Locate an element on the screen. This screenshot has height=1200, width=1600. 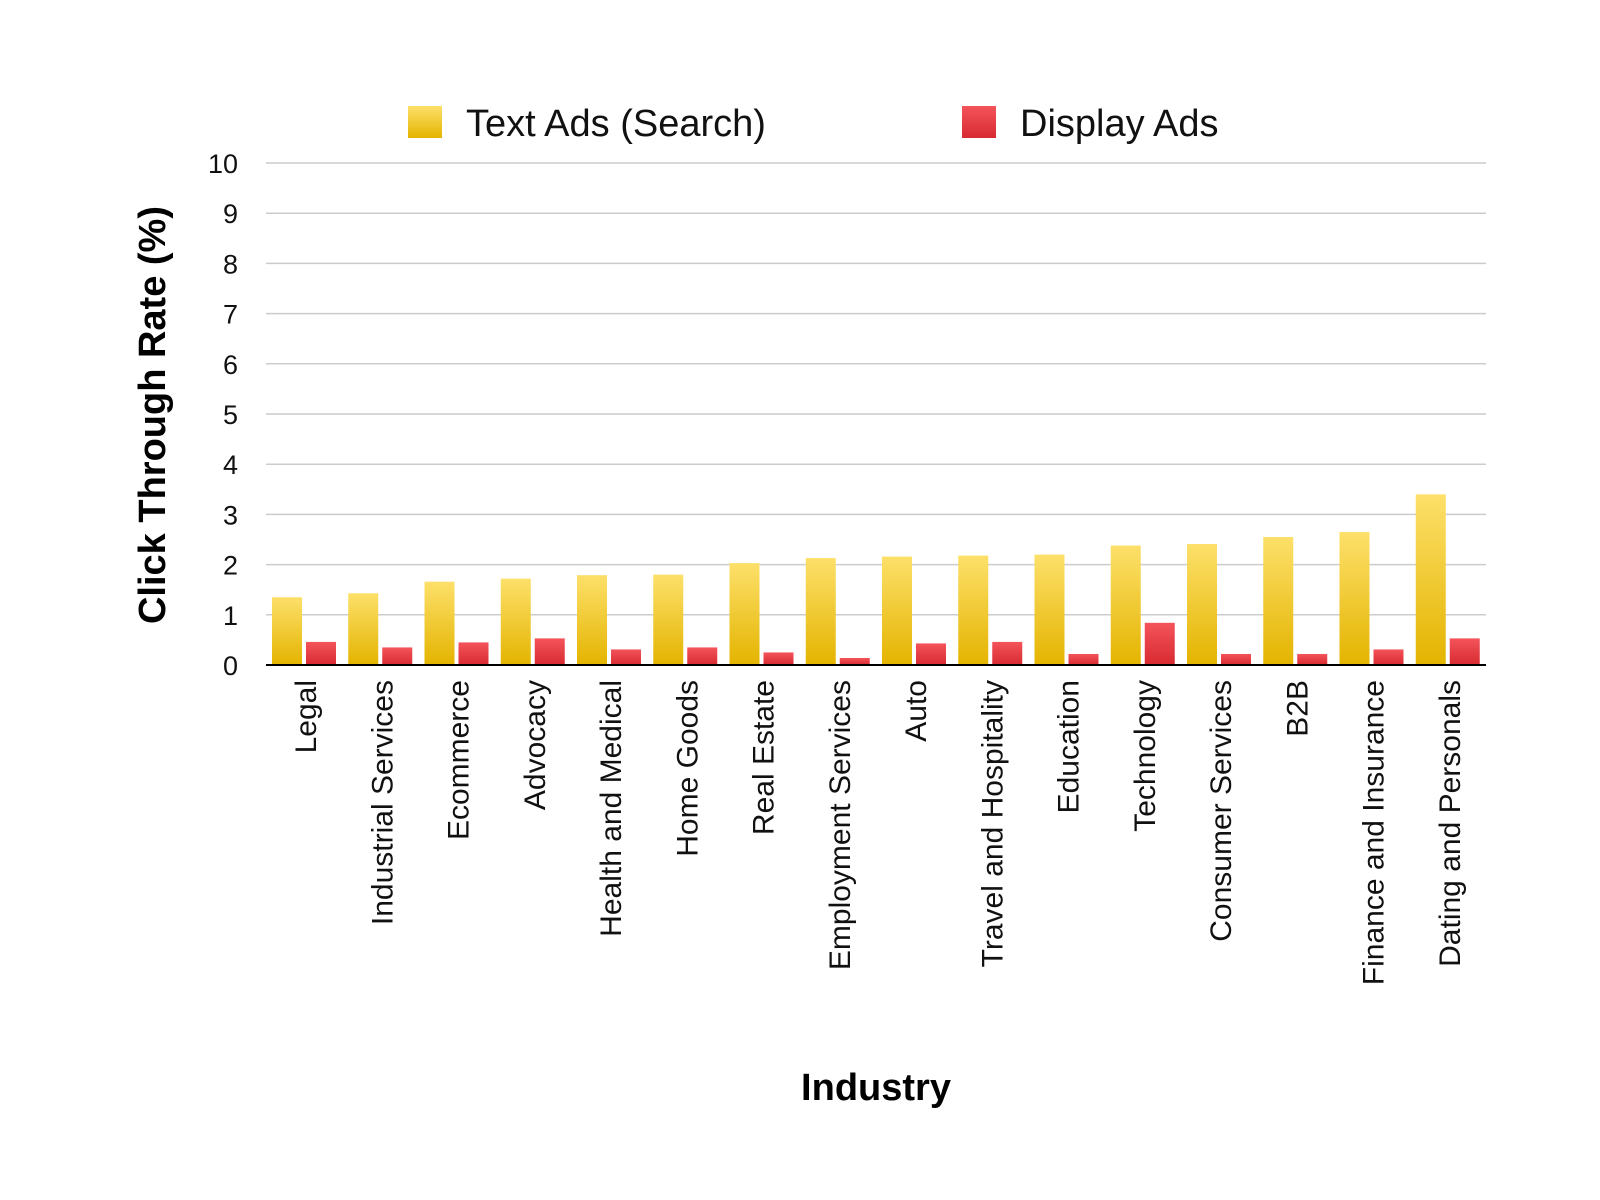
x-category-label: Advocacy is located at coordinates (535, 745).